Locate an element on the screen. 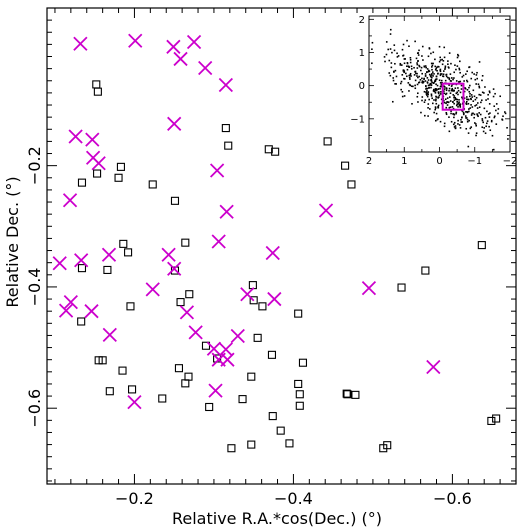 This screenshot has height=531, width=520. inset-y-tick-label: −1 is located at coordinates (357, 119).